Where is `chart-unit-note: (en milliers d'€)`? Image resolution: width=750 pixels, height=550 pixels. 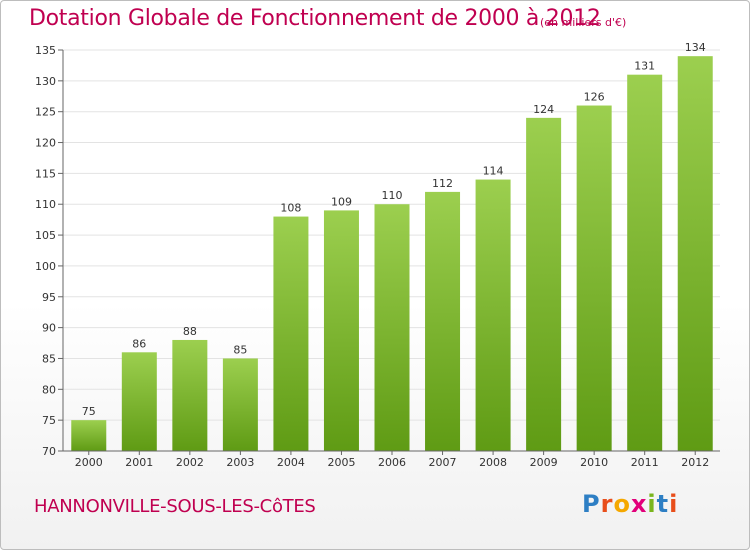
chart-unit-note: (en milliers d'€) is located at coordinates (583, 22).